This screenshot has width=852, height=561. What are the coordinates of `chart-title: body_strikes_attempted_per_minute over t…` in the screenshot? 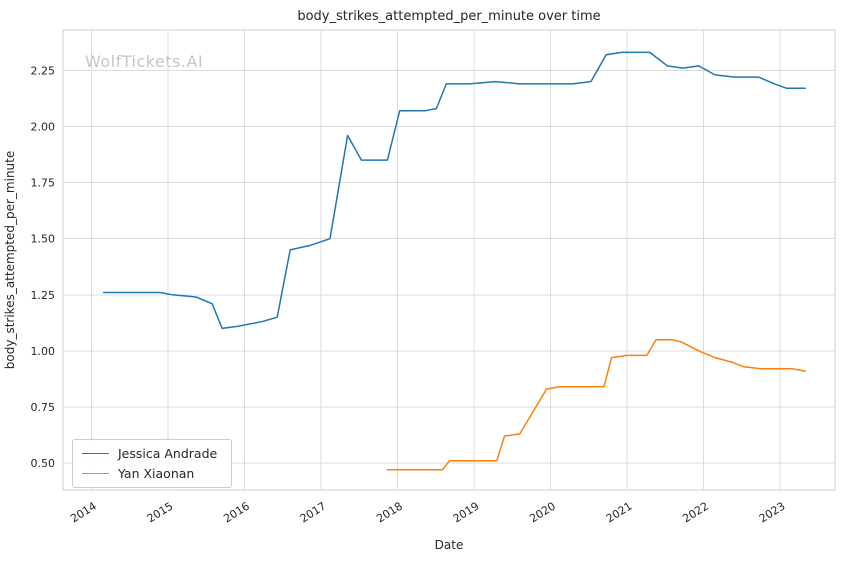 It's located at (448, 16).